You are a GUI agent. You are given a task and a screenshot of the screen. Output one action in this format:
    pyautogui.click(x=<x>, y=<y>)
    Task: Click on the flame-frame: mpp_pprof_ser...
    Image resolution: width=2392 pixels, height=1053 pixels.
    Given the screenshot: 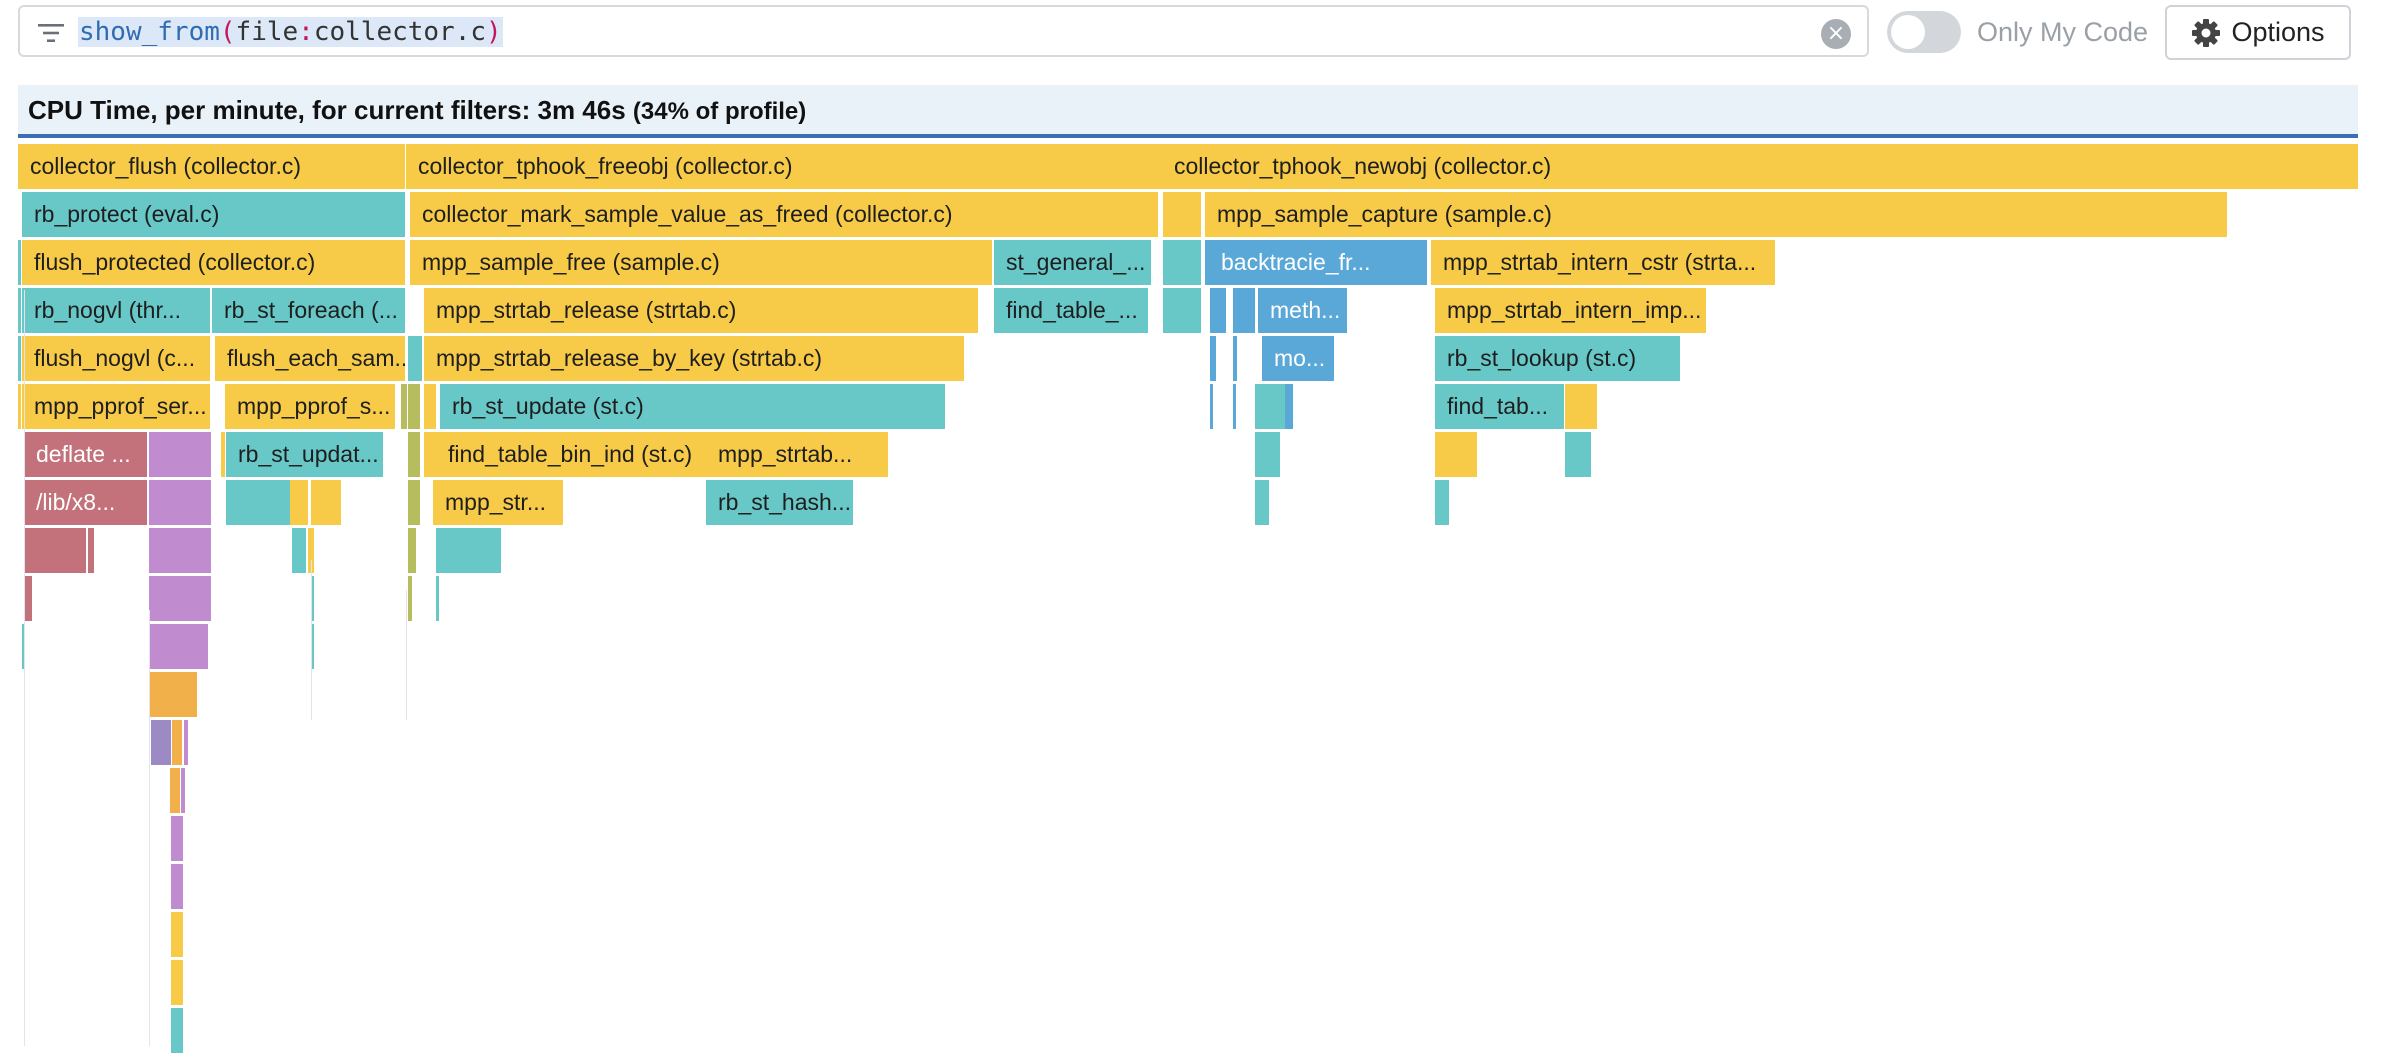 What is the action you would take?
    pyautogui.click(x=116, y=406)
    